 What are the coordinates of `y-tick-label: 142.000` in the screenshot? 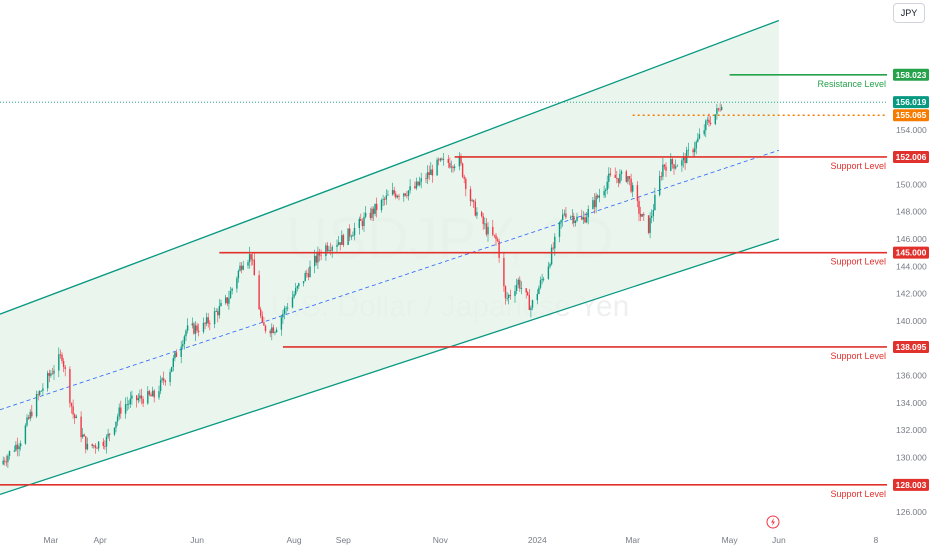 It's located at (911, 294).